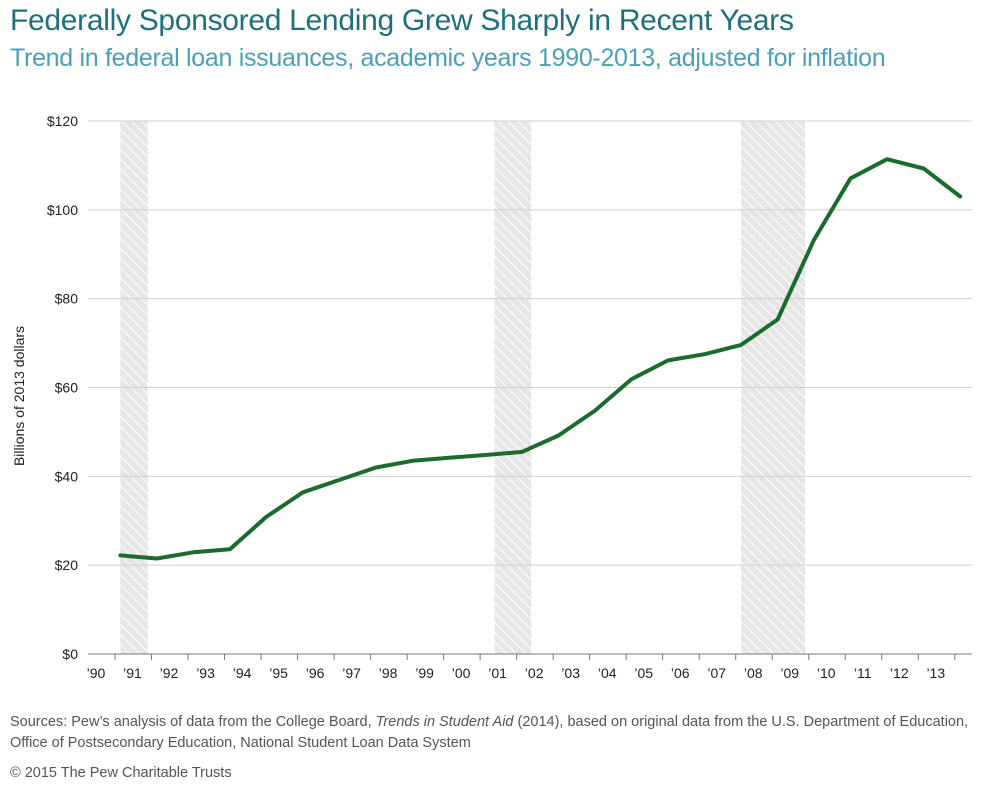 The height and width of the screenshot is (788, 990). I want to click on y-tick-label: $40, so click(67, 476).